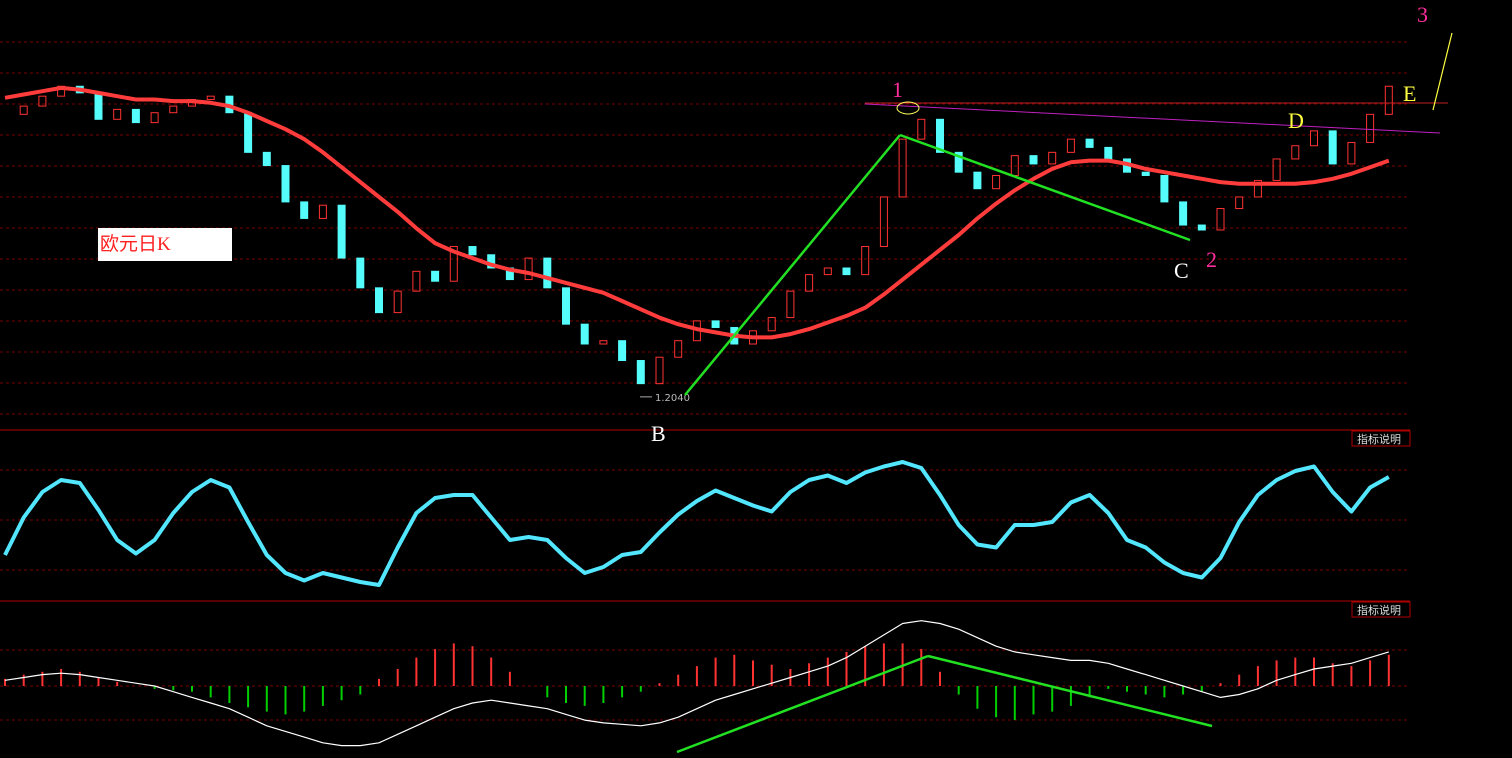 This screenshot has width=1512, height=758. Describe the element at coordinates (1422, 14) in the screenshot. I see `wave-label: 3` at that location.